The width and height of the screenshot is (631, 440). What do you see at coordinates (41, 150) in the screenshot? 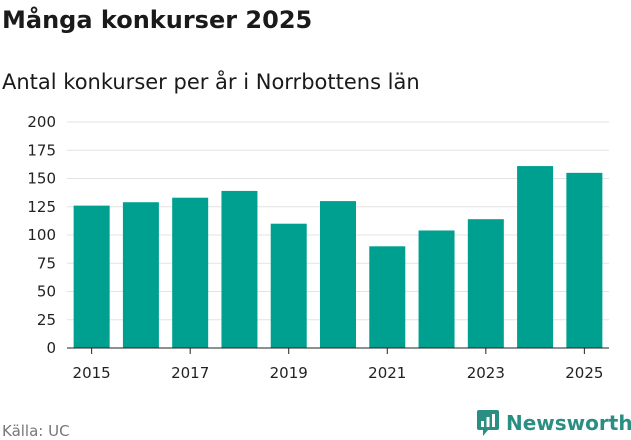
I see `y-tick-label: 175` at bounding box center [41, 150].